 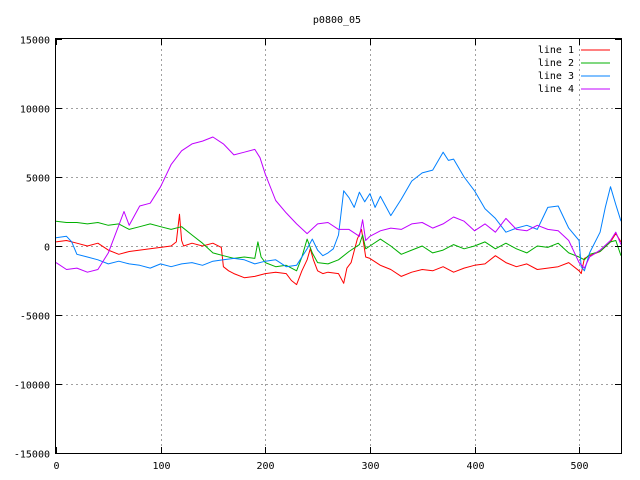 What do you see at coordinates (556, 89) in the screenshot?
I see `legend-label-4: line 4` at bounding box center [556, 89].